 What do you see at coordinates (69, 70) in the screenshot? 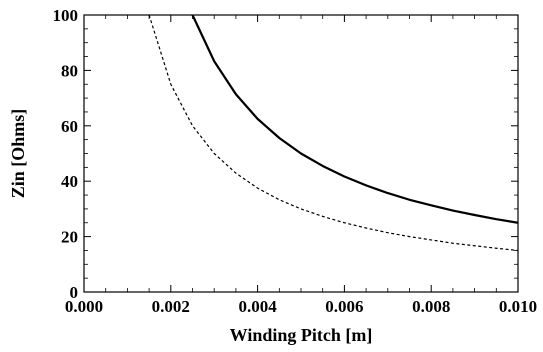
I see `y-tick-label: 80` at bounding box center [69, 70].